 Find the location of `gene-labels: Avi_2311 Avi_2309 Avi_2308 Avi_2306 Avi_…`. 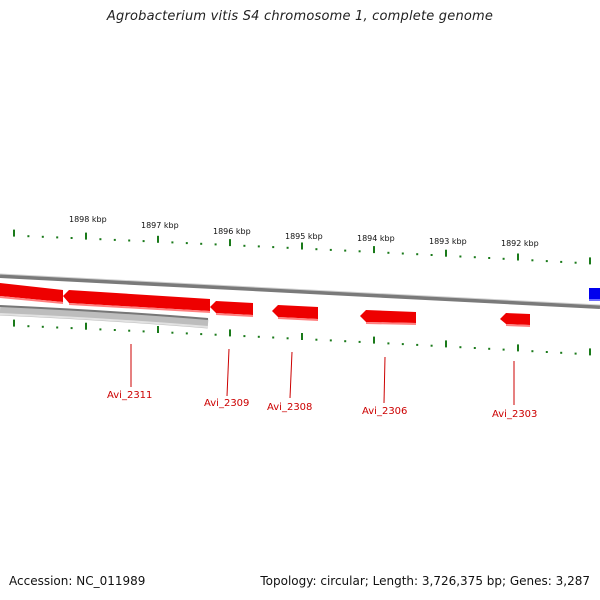

gene-labels: Avi_2311 Avi_2309 Avi_2308 Avi_2306 Avi_… is located at coordinates (322, 405).